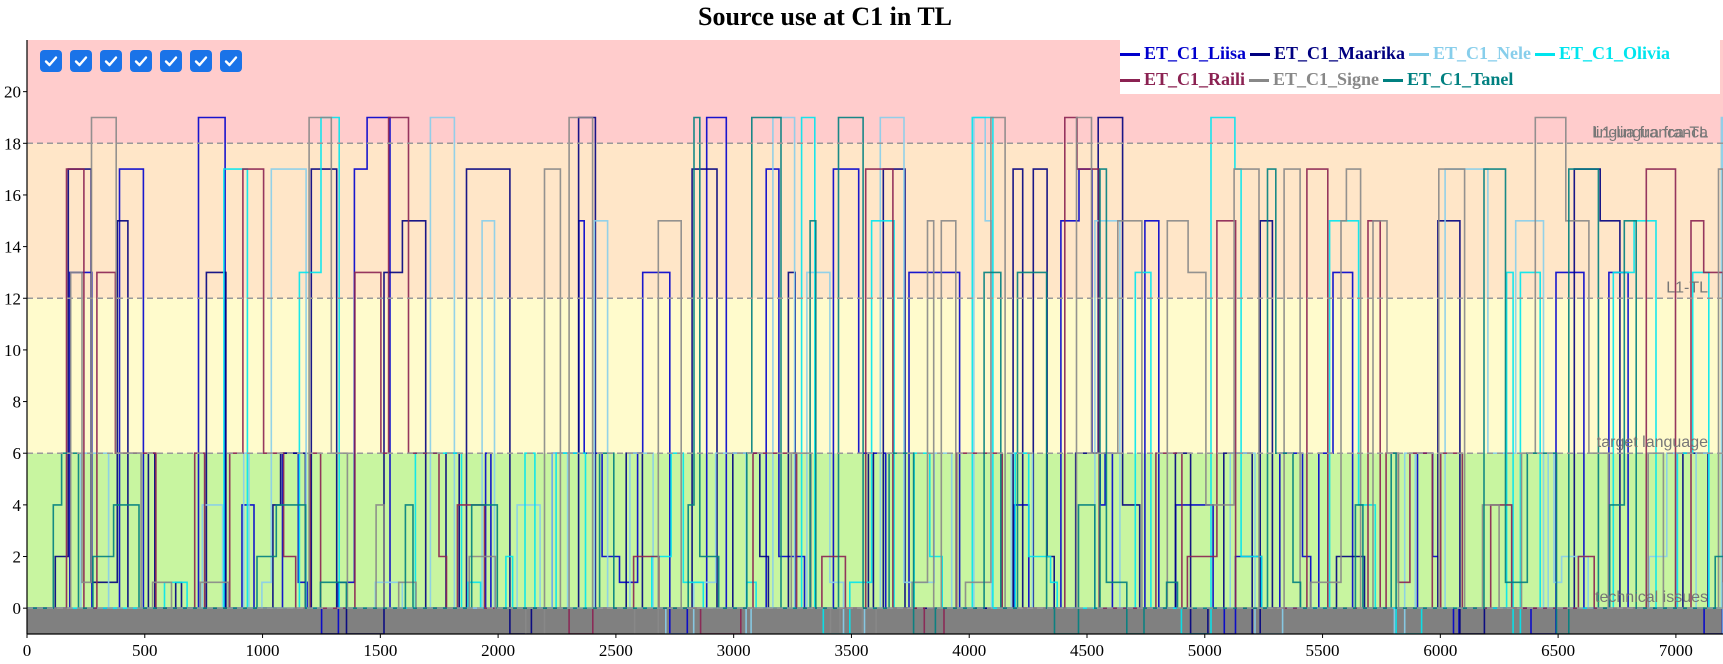  What do you see at coordinates (1558, 650) in the screenshot?
I see `x-tick-label: 6500` at bounding box center [1558, 650].